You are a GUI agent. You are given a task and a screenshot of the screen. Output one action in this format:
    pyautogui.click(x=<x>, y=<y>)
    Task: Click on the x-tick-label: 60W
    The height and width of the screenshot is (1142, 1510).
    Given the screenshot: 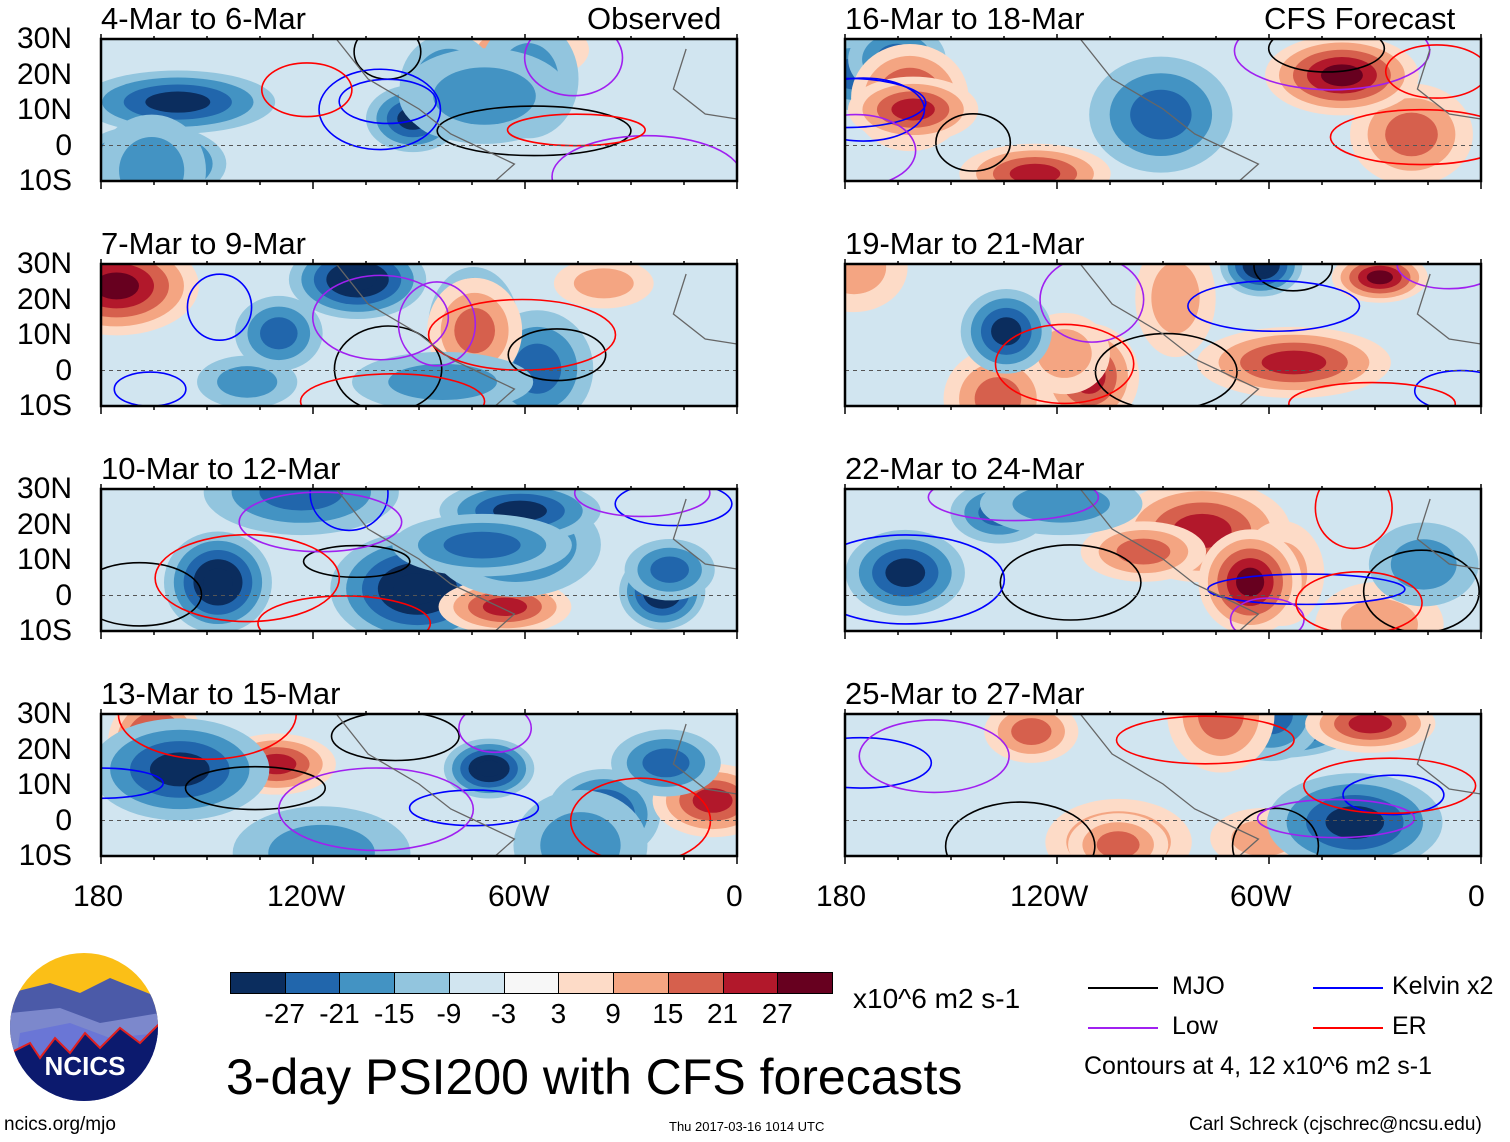 What is the action you would take?
    pyautogui.click(x=519, y=896)
    